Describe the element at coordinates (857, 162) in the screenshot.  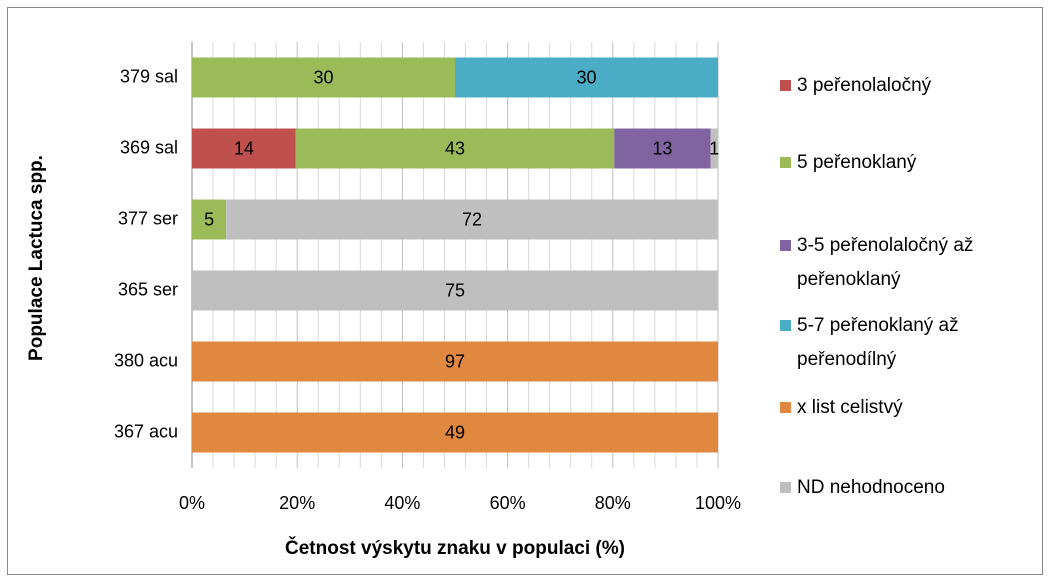
I see `legend-label: 5 peřenoklaný` at that location.